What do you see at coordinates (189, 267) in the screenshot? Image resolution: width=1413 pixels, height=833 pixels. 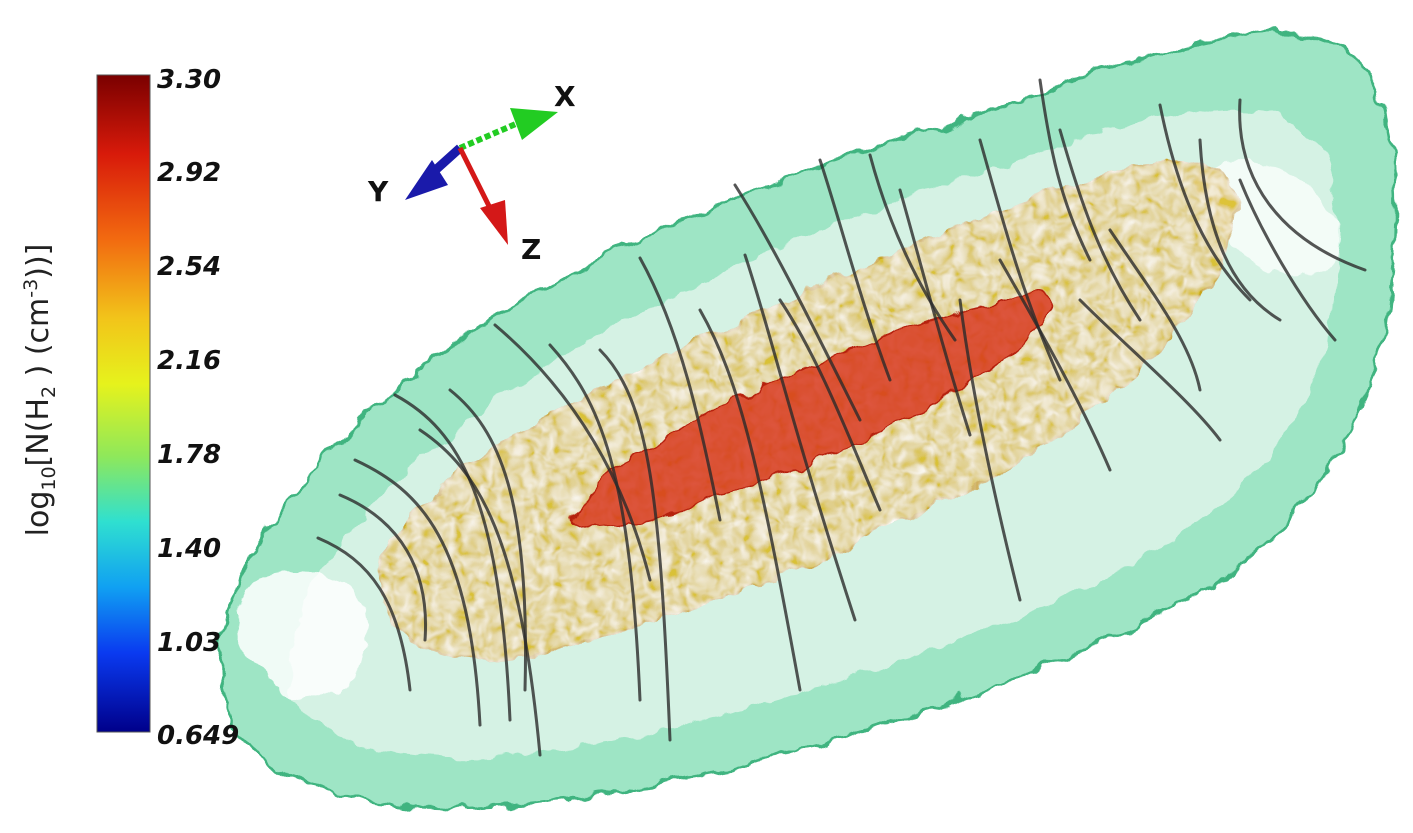 I see `colorbar-tick-label: 2.54` at bounding box center [189, 267].